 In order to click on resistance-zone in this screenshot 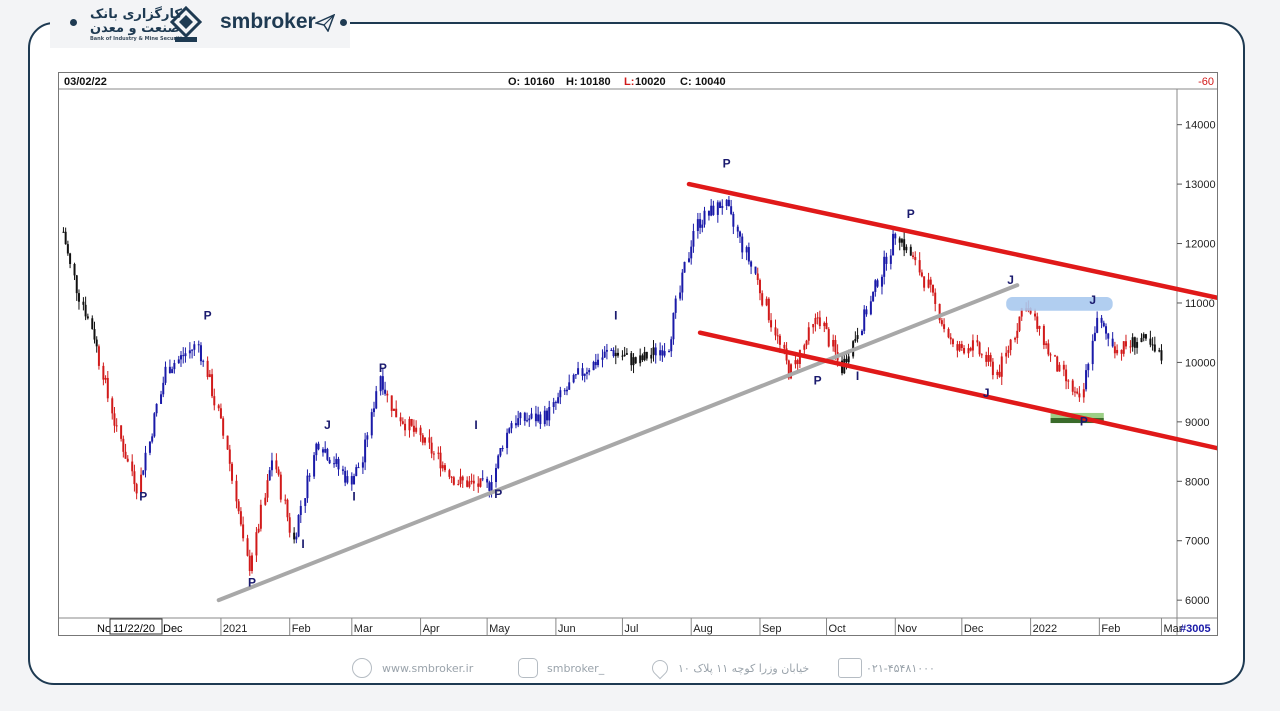, I will do `click(1059, 304)`.